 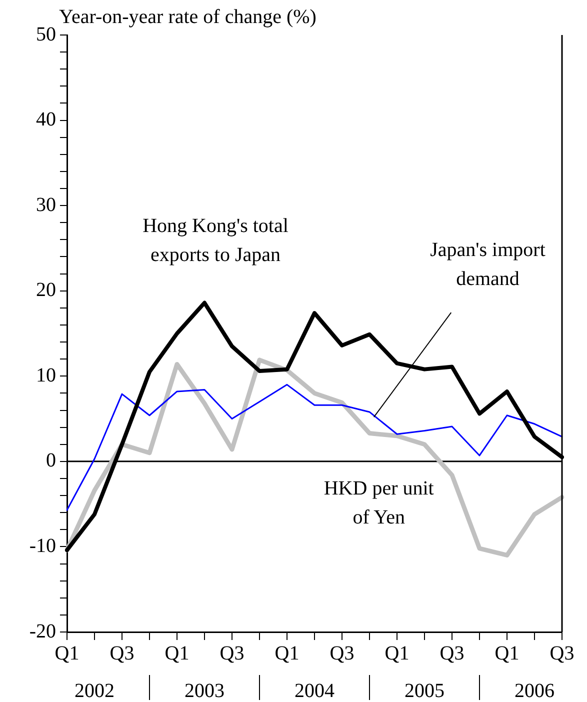 I want to click on y-tick-label: -20, so click(x=42, y=631).